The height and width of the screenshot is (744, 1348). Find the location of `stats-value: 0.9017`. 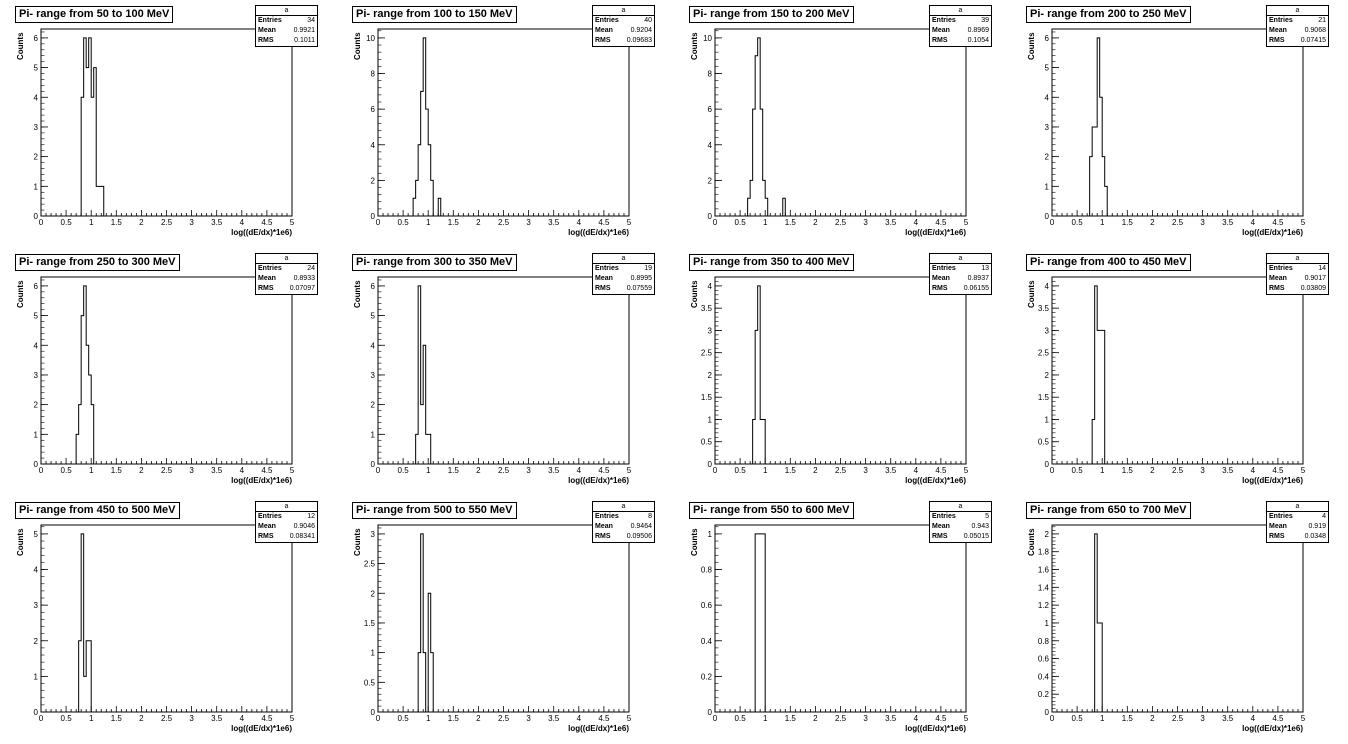

stats-value: 0.9017 is located at coordinates (1315, 278).